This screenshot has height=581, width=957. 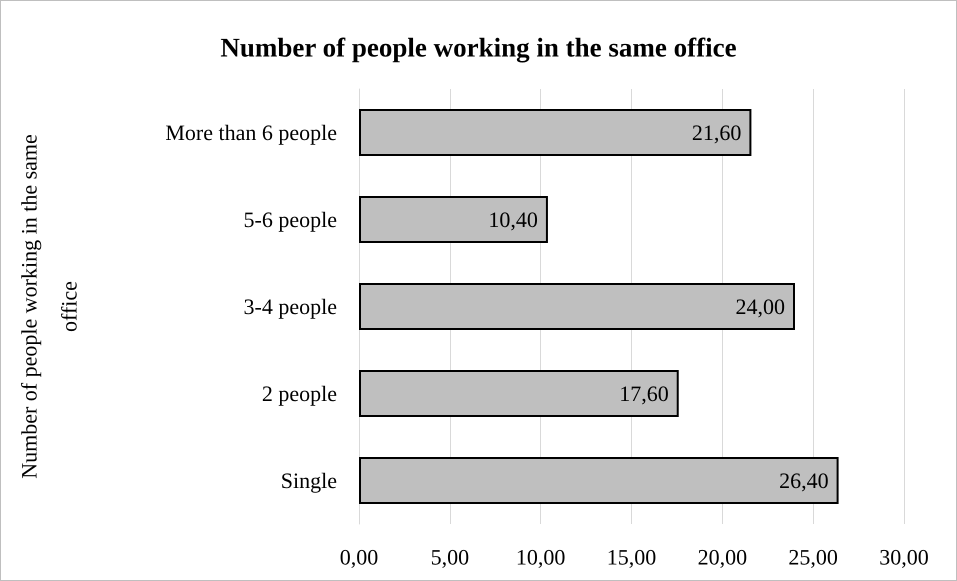 What do you see at coordinates (541, 557) in the screenshot?
I see `x-tick-label: 10,00` at bounding box center [541, 557].